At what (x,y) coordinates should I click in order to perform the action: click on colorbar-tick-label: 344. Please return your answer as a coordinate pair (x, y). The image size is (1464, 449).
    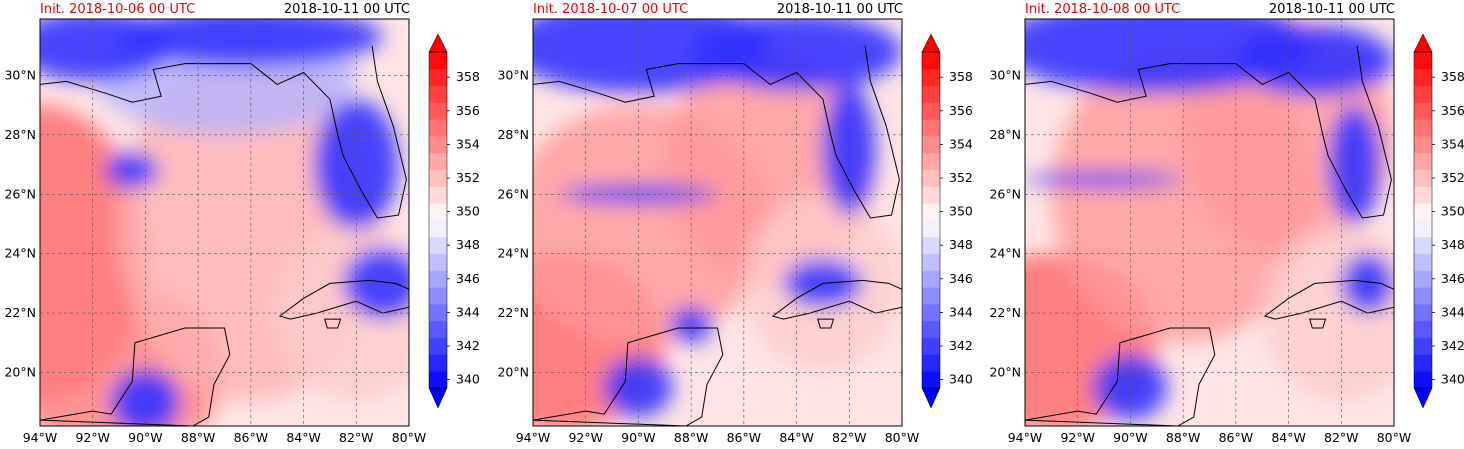
    Looking at the image, I should click on (961, 311).